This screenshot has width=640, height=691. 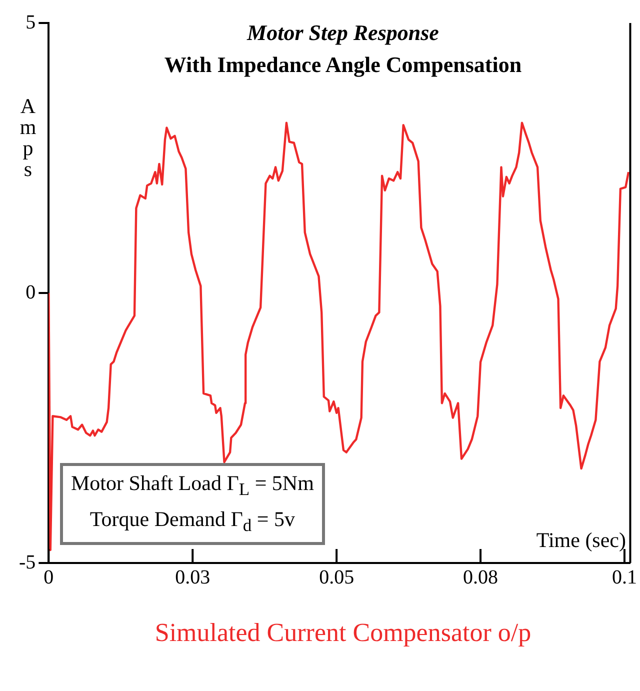 I want to click on x-tick-label: 0.1, so click(x=624, y=577).